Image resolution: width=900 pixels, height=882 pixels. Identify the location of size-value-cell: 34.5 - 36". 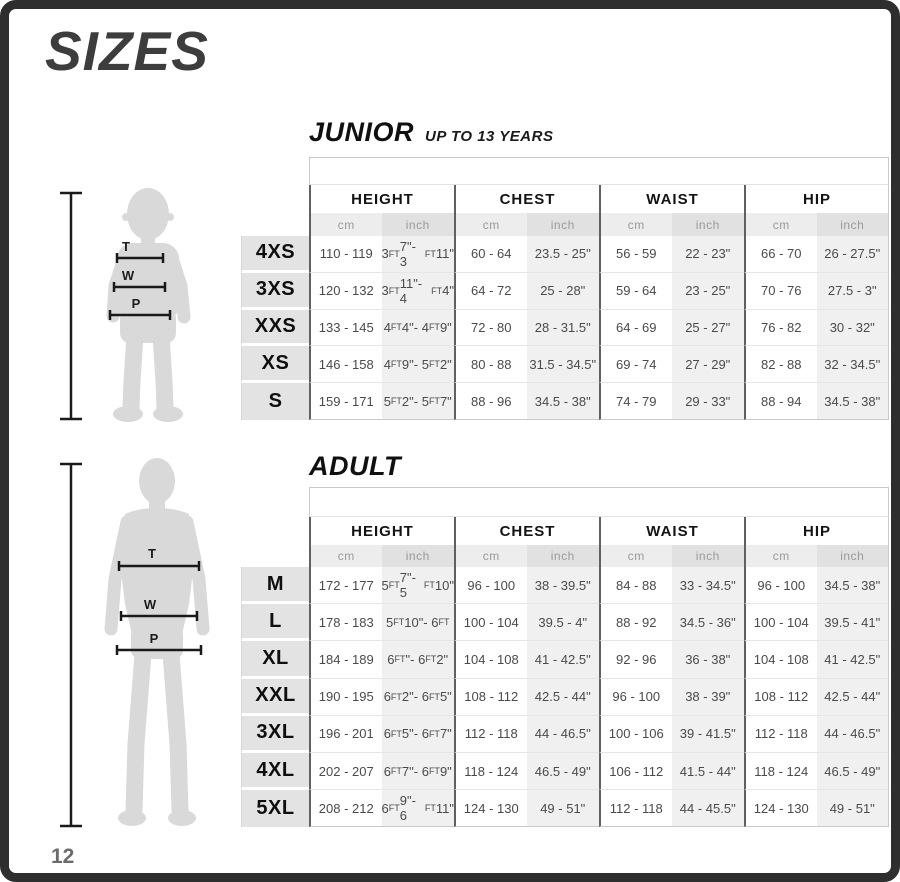
(707, 623).